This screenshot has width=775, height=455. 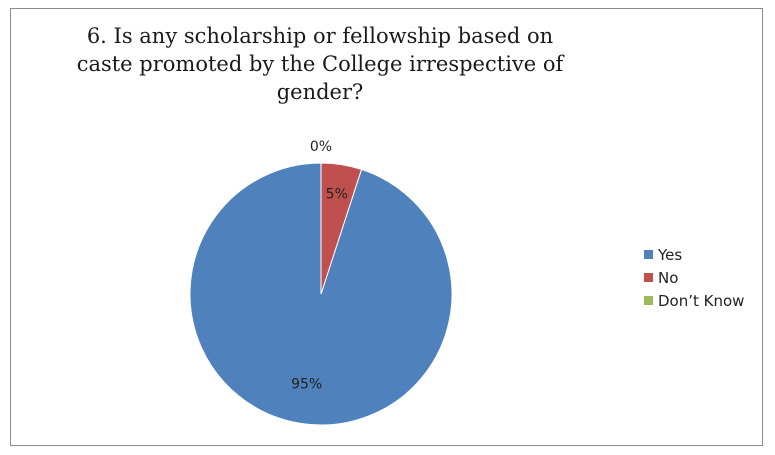 I want to click on legend-swatch-no, so click(x=648, y=277).